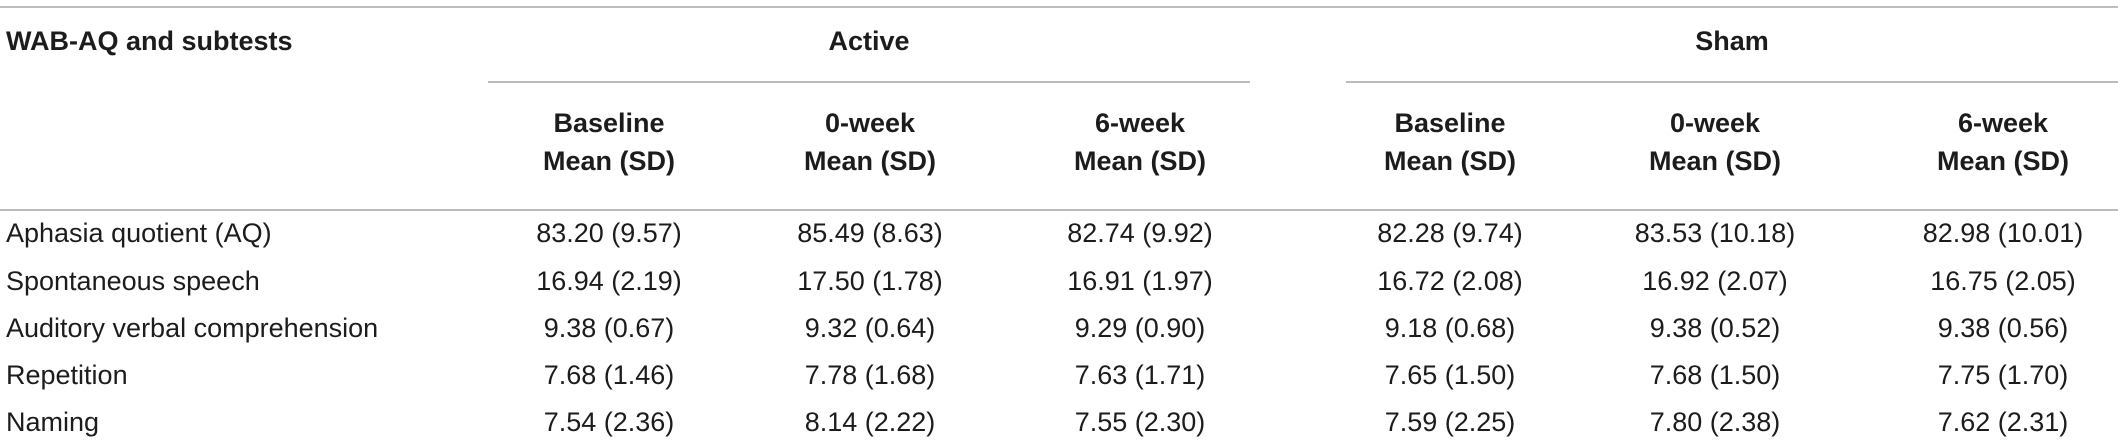 The image size is (2118, 444). I want to click on subheader-active-6week: 6-week Mean (SD), so click(1140, 142).